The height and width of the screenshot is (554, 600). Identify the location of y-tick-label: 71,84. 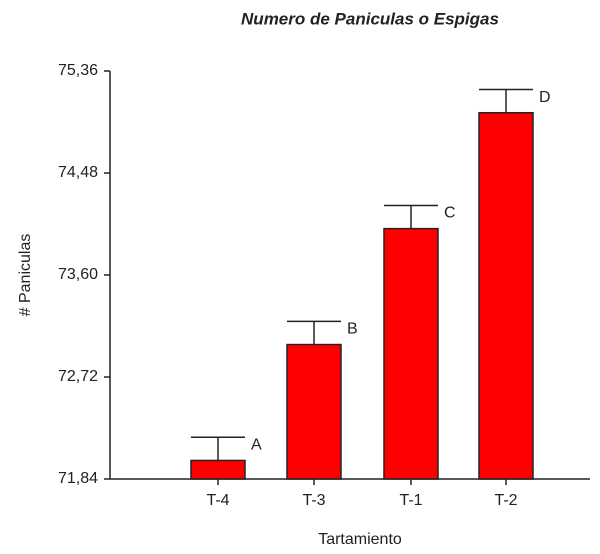
(78, 478).